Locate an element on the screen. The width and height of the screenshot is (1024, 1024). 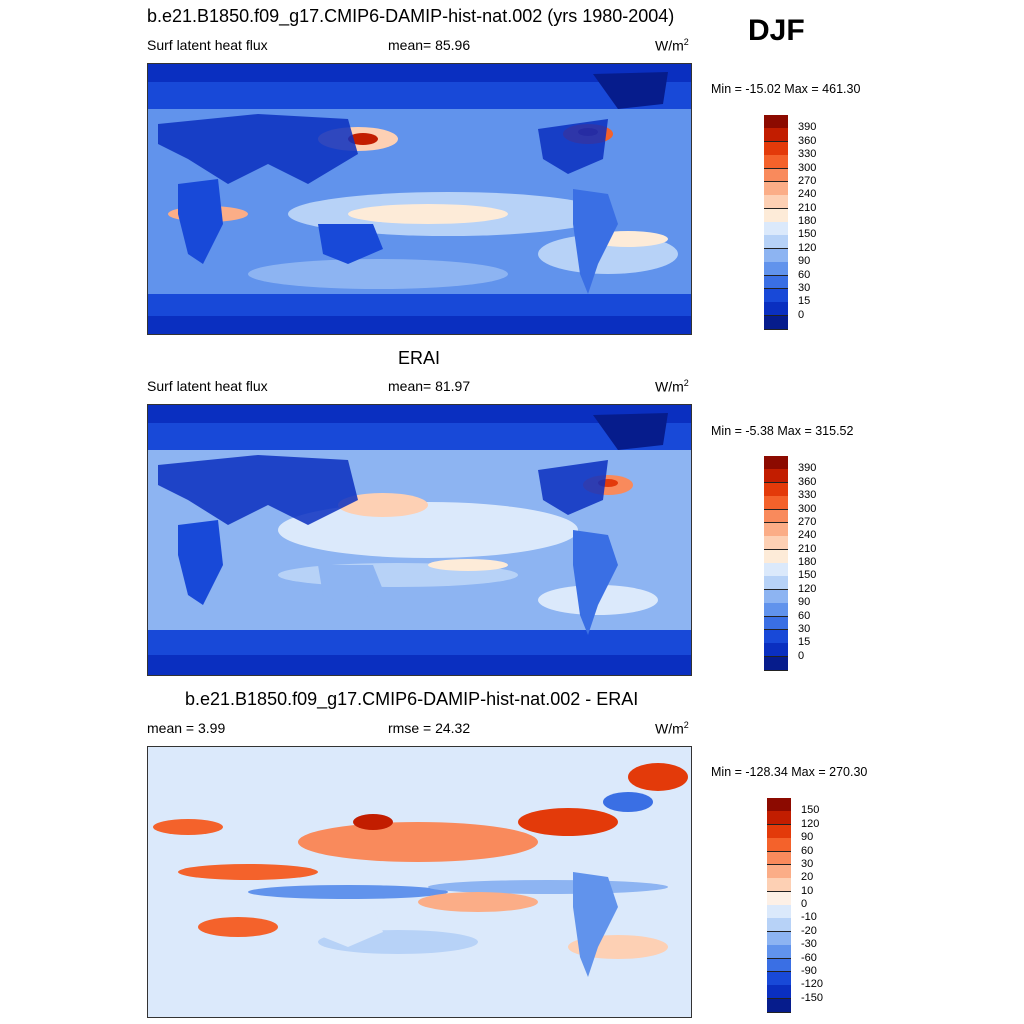
panel-1-map is located at coordinates (419, 199).